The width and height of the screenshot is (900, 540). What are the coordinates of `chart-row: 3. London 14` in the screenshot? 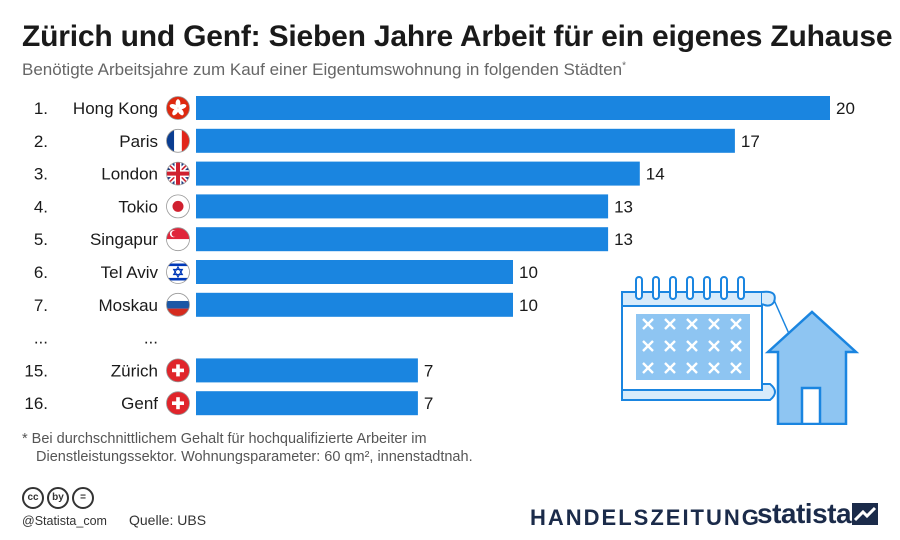 It's located at (349, 173).